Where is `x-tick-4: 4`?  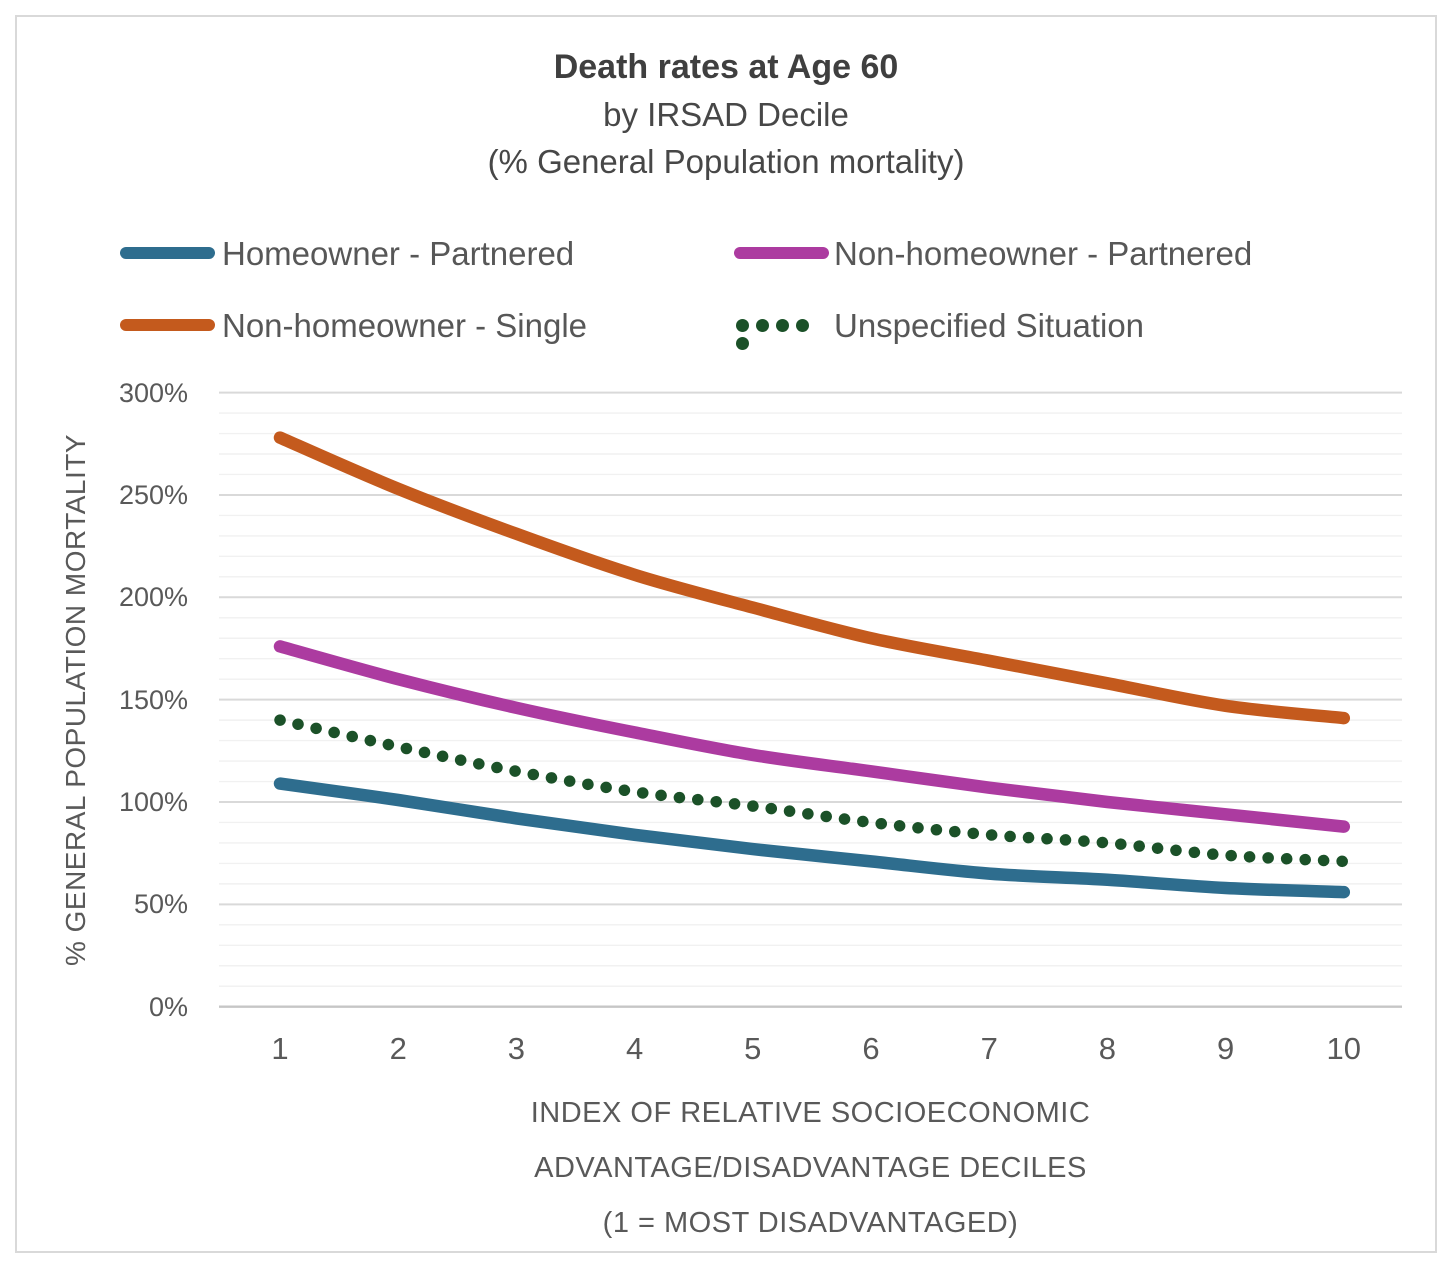
x-tick-4: 4 is located at coordinates (634, 1048).